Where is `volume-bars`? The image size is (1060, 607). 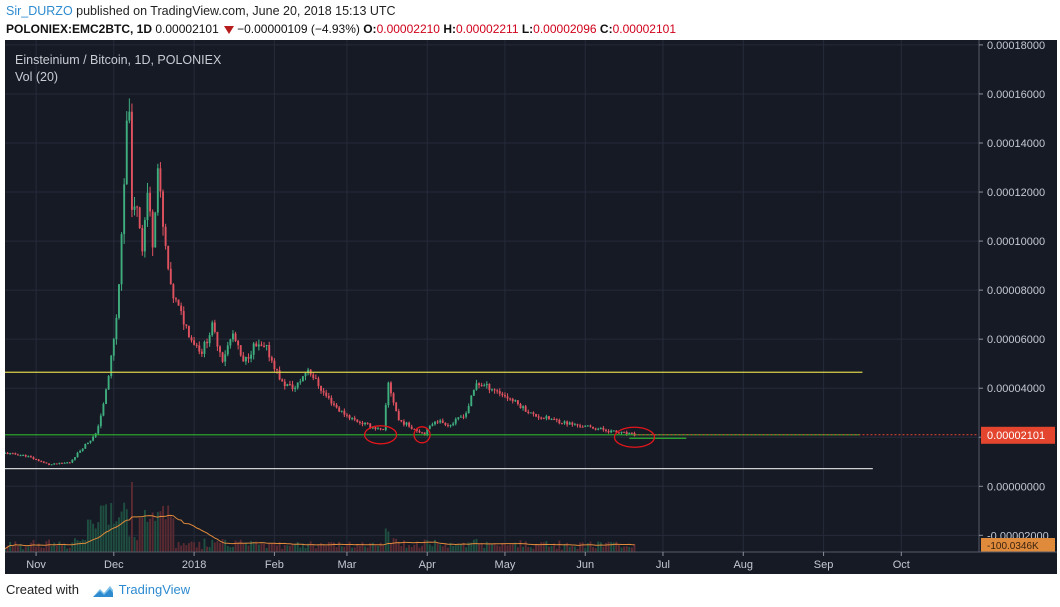
volume-bars is located at coordinates (320, 517).